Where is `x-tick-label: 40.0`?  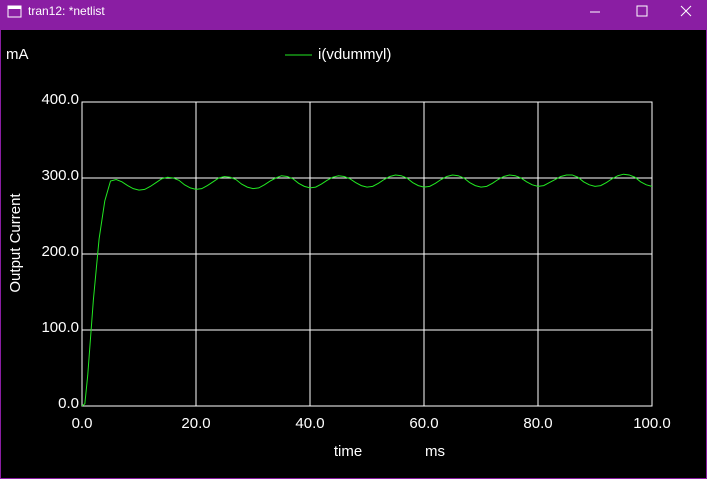 x-tick-label: 40.0 is located at coordinates (309, 423).